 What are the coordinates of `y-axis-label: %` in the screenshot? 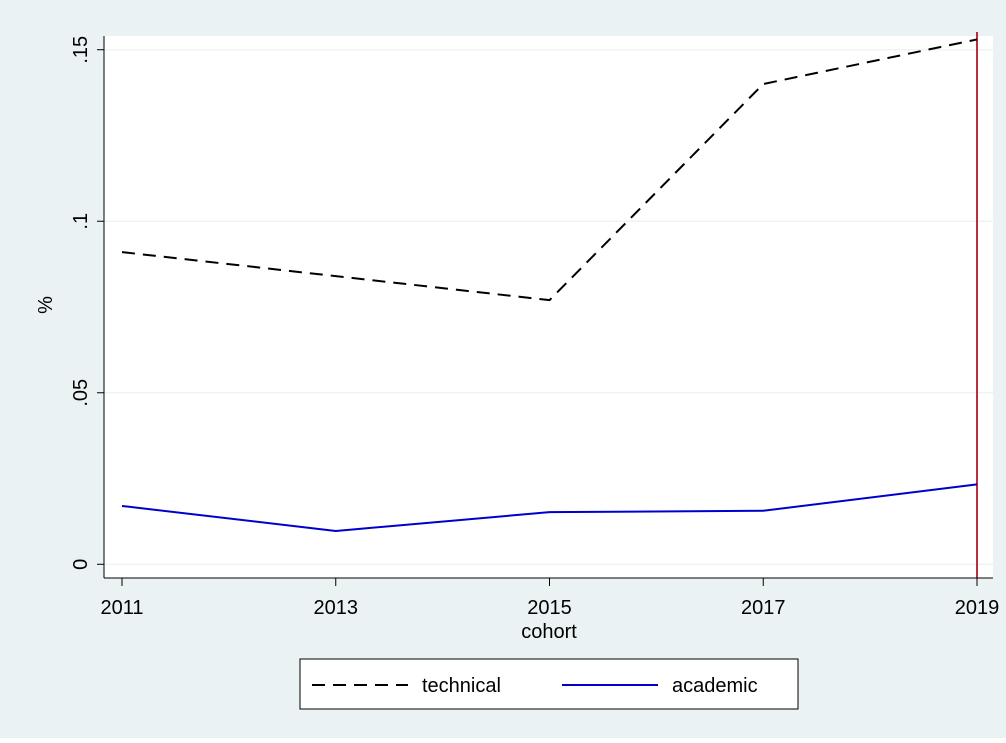 It's located at (46, 305).